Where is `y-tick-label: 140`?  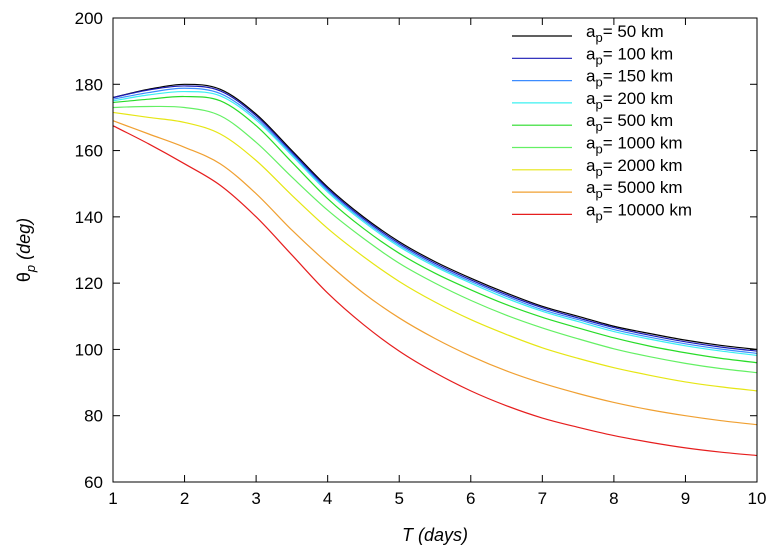
y-tick-label: 140 is located at coordinates (89, 217).